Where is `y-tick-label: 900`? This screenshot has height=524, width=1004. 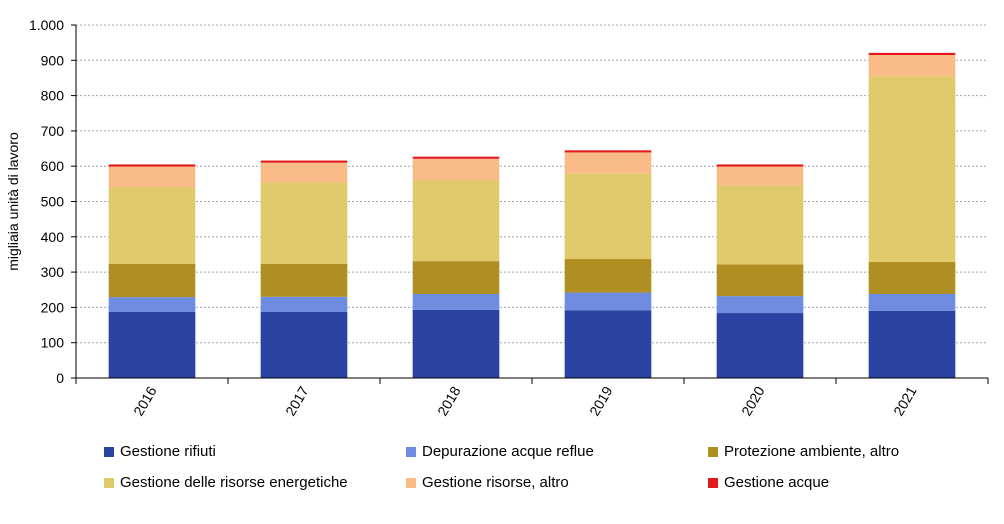
y-tick-label: 900 is located at coordinates (53, 60).